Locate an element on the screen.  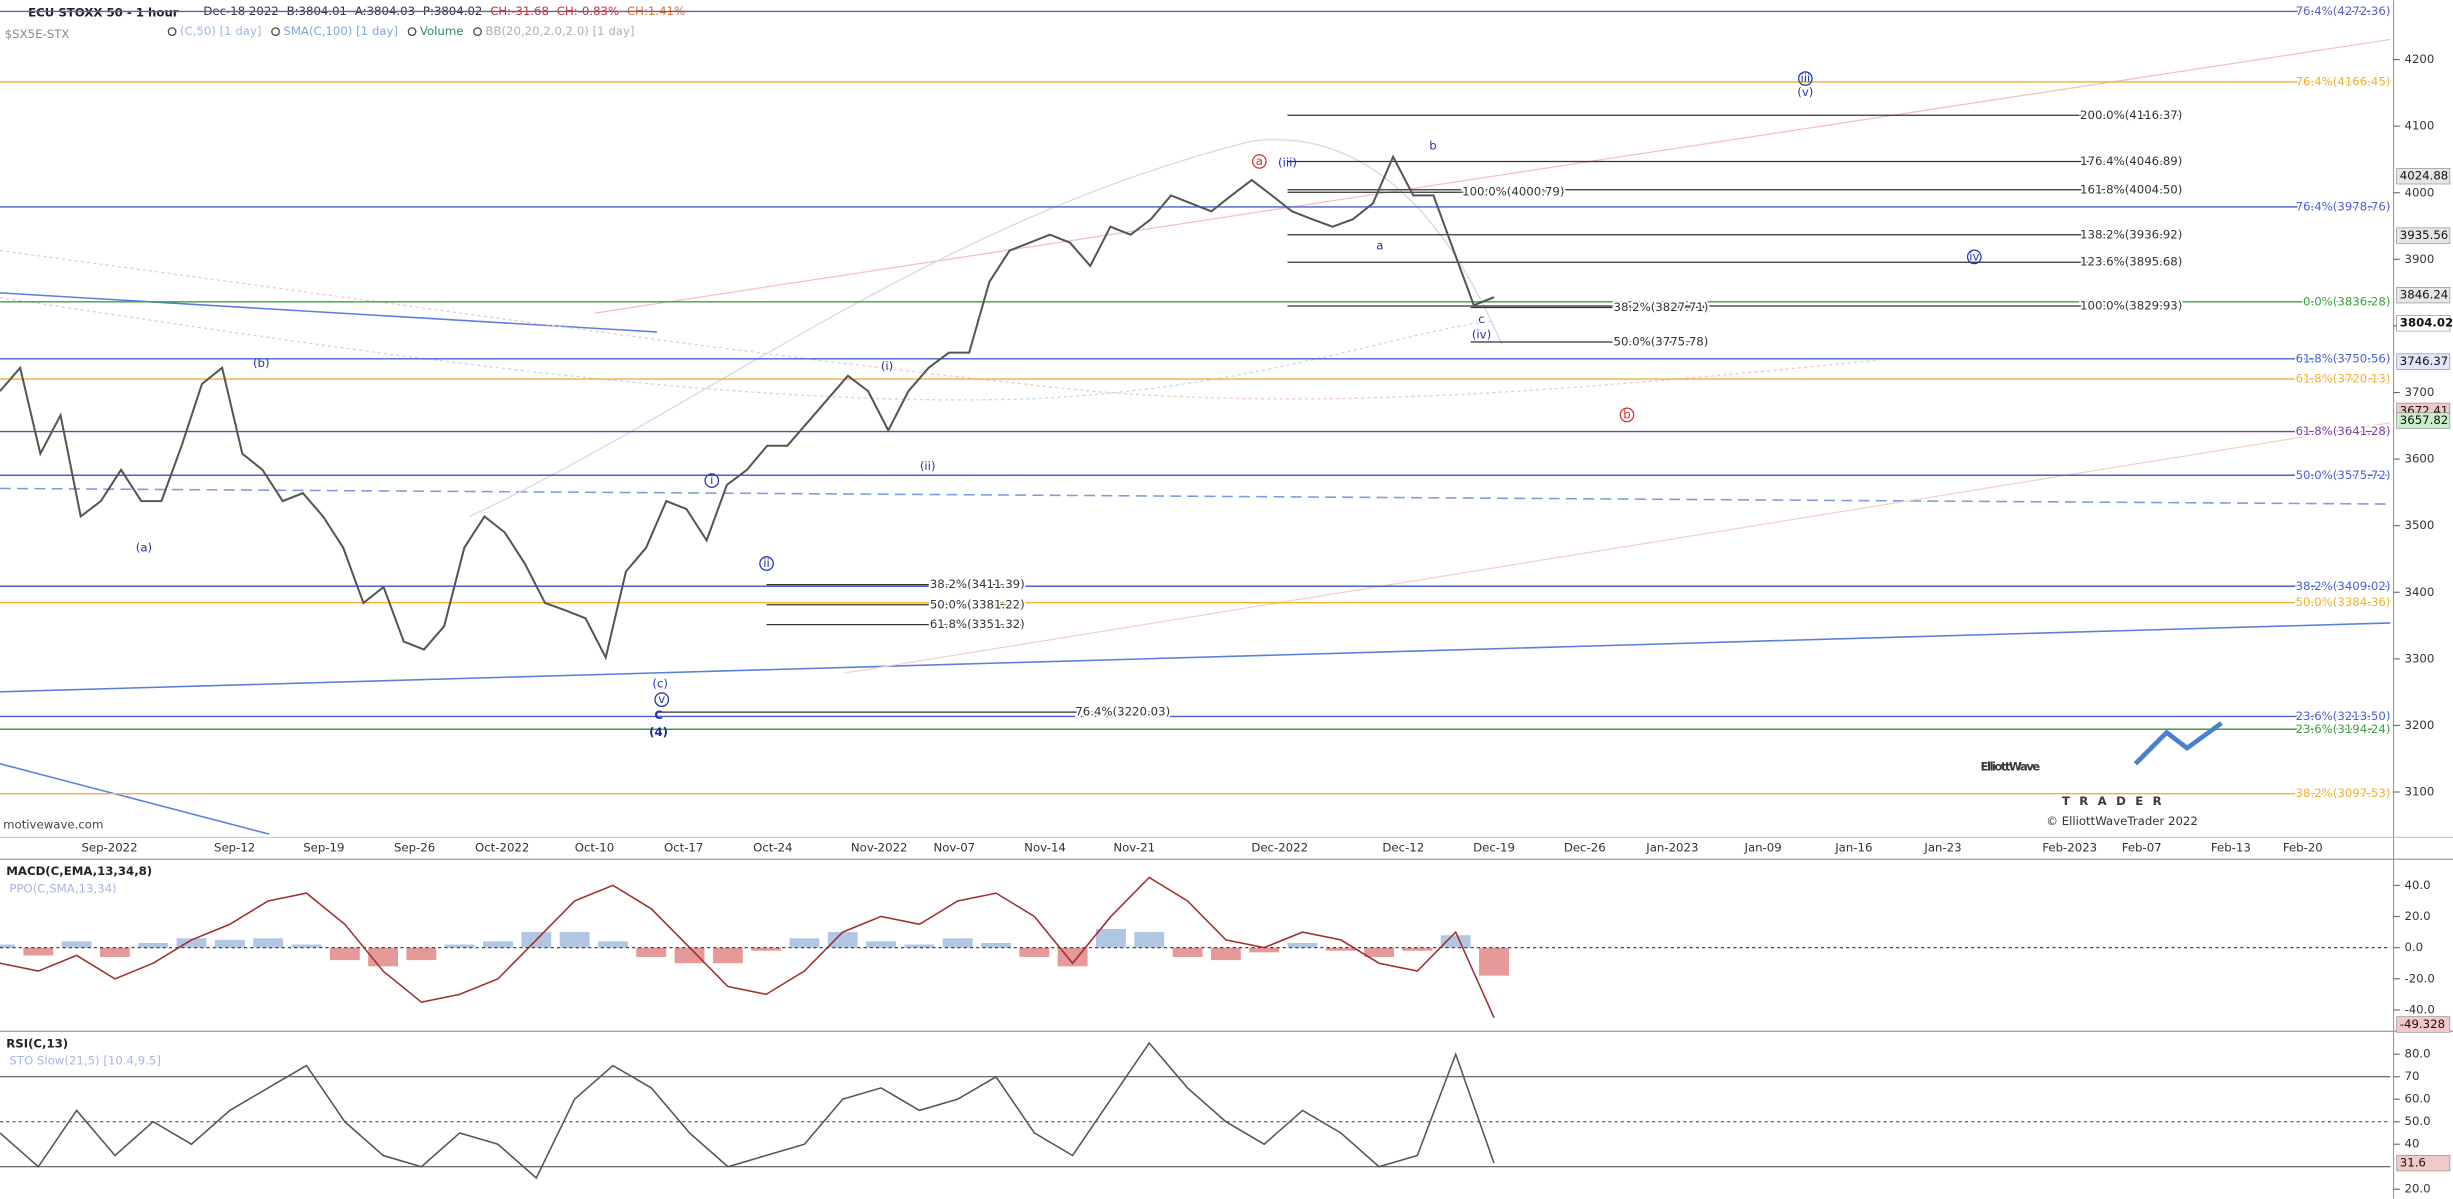
y-tick-label: 3100 is located at coordinates (2420, 792).